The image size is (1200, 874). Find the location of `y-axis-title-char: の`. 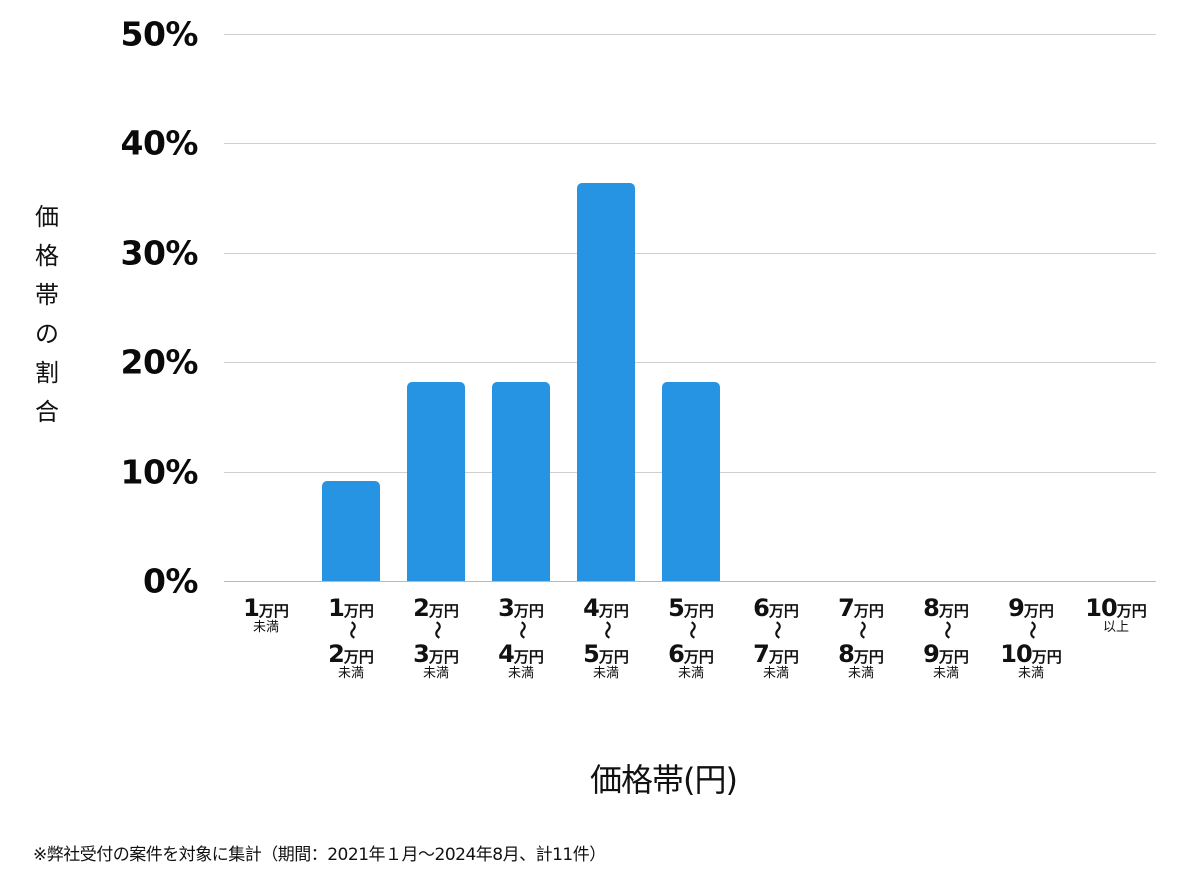

y-axis-title-char: の is located at coordinates (47, 334).